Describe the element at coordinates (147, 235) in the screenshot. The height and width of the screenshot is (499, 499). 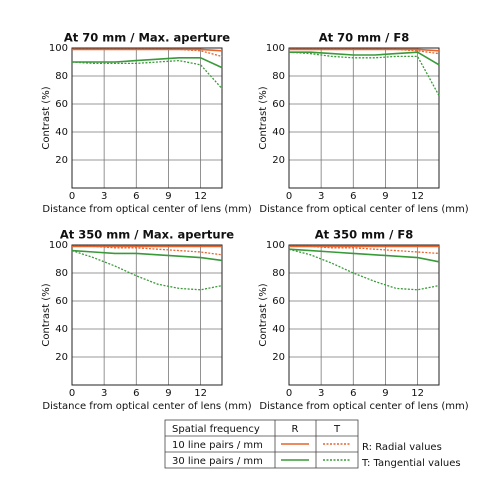
I see `chart-title: At 350 mm / Max. aperture` at that location.